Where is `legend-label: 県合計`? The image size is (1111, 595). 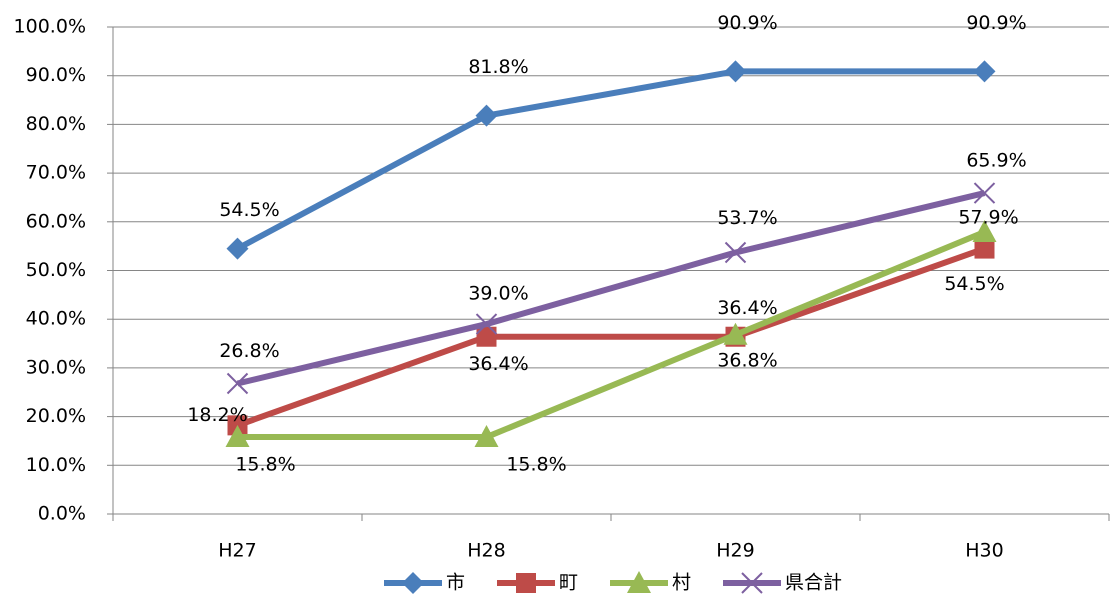 legend-label: 県合計 is located at coordinates (813, 583).